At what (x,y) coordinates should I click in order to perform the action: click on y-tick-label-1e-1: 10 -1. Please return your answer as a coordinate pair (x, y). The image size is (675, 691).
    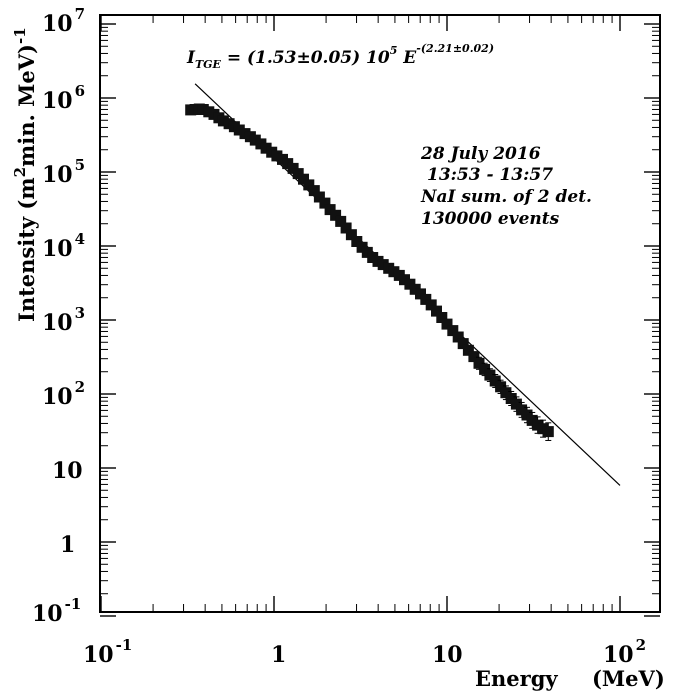
    Looking at the image, I should click on (56, 611).